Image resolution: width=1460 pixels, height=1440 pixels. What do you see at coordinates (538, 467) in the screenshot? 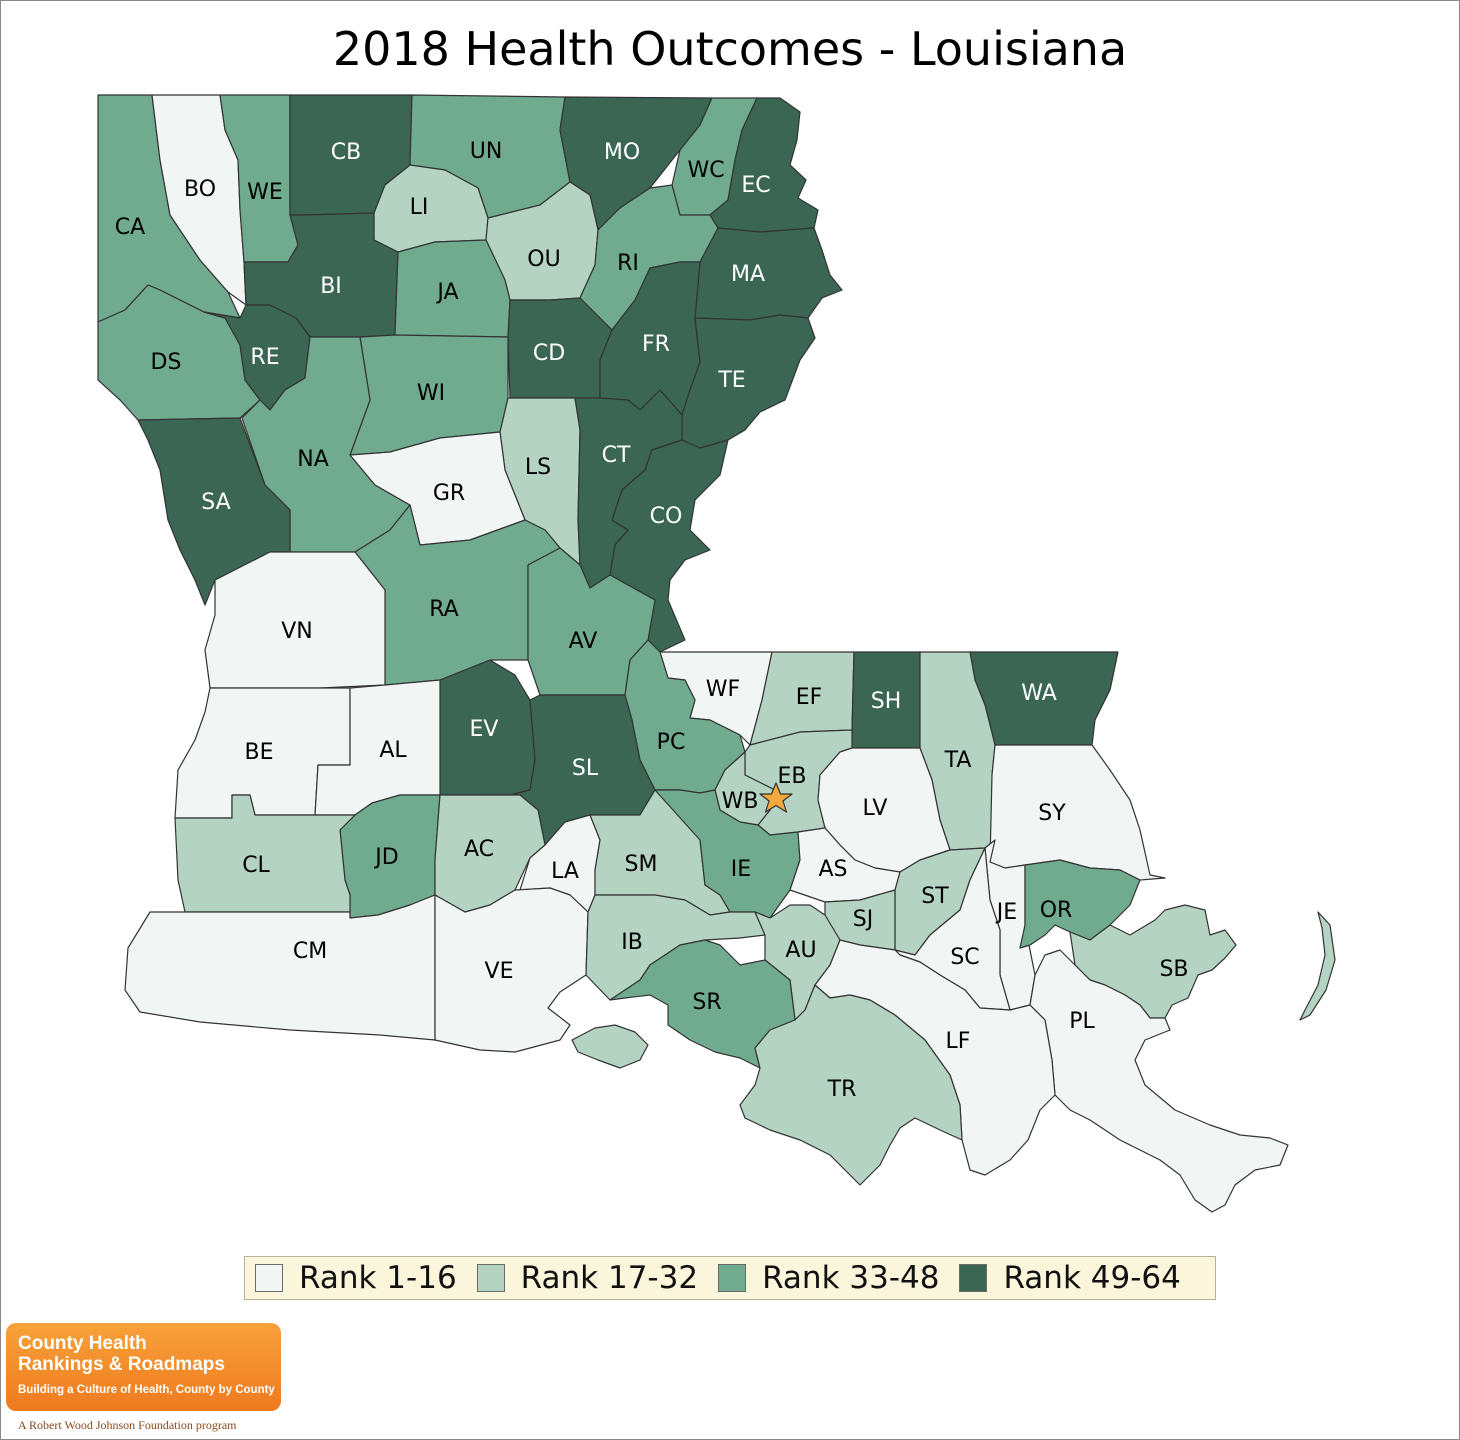
I see `parish-label-LS: LS` at bounding box center [538, 467].